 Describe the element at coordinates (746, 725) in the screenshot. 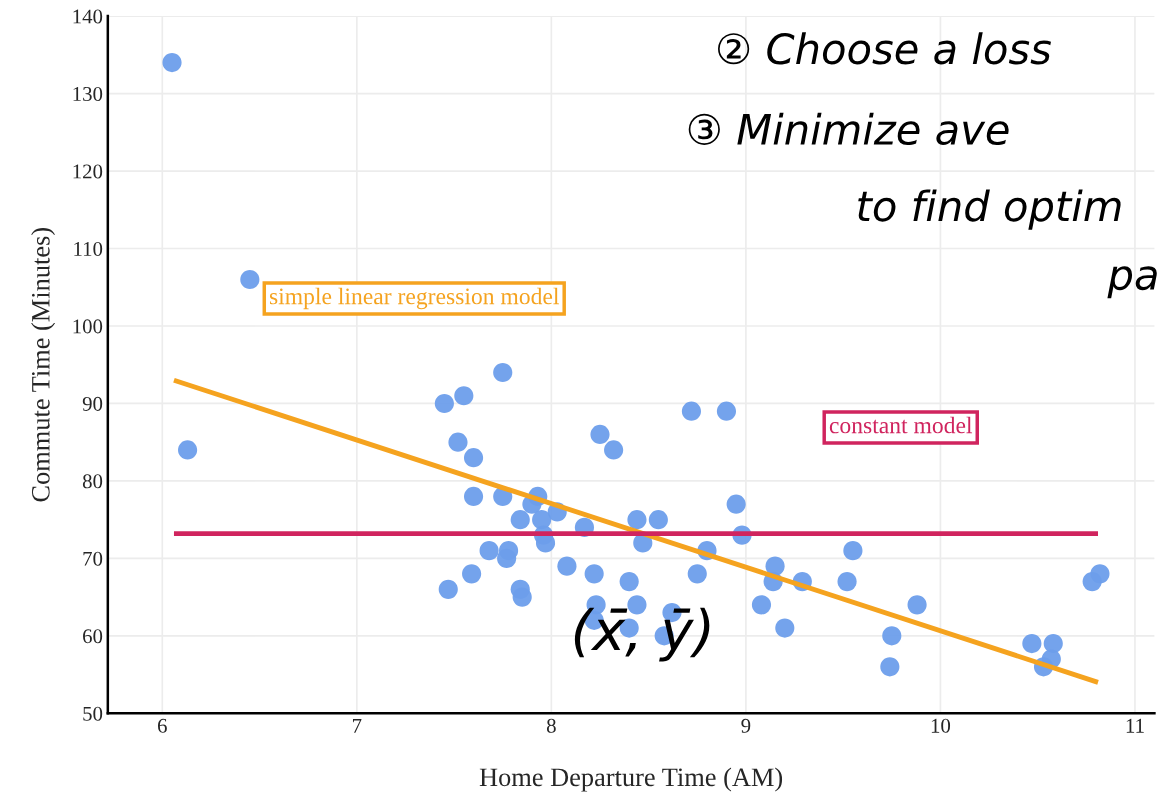

I see `x-tick-label: 9` at that location.